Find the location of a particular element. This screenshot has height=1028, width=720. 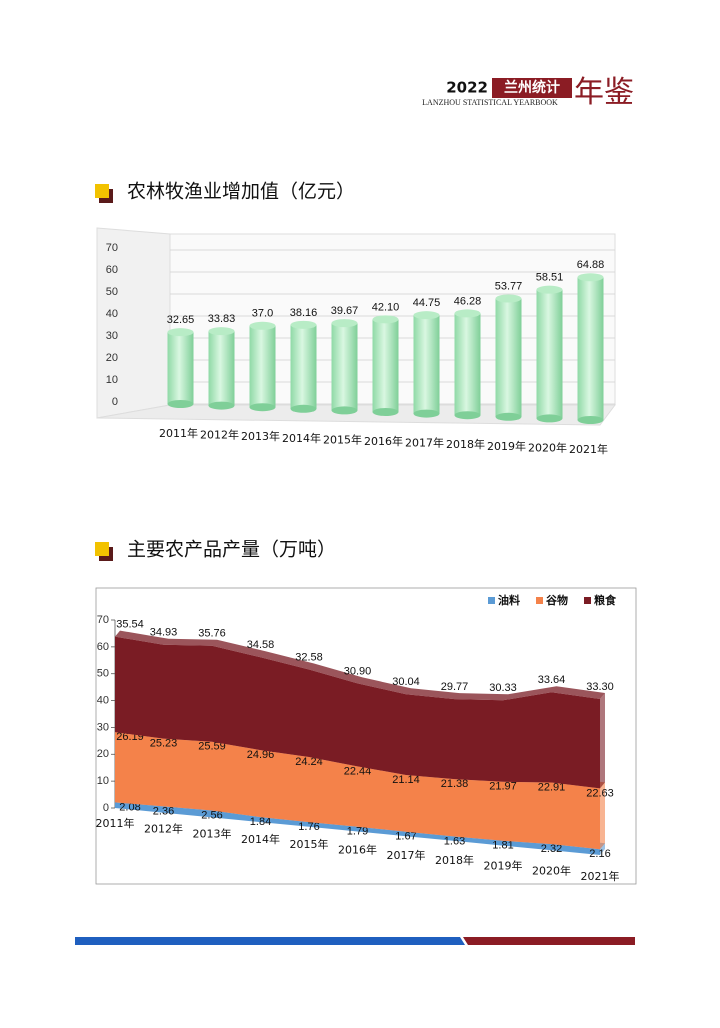

value-label: 34.93 is located at coordinates (164, 633).